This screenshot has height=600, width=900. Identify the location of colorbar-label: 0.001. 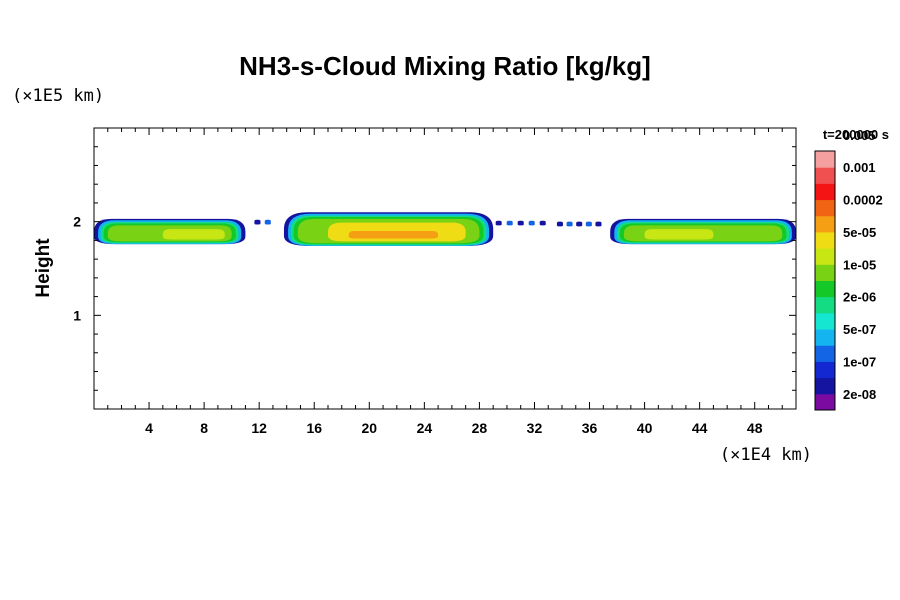
(859, 167).